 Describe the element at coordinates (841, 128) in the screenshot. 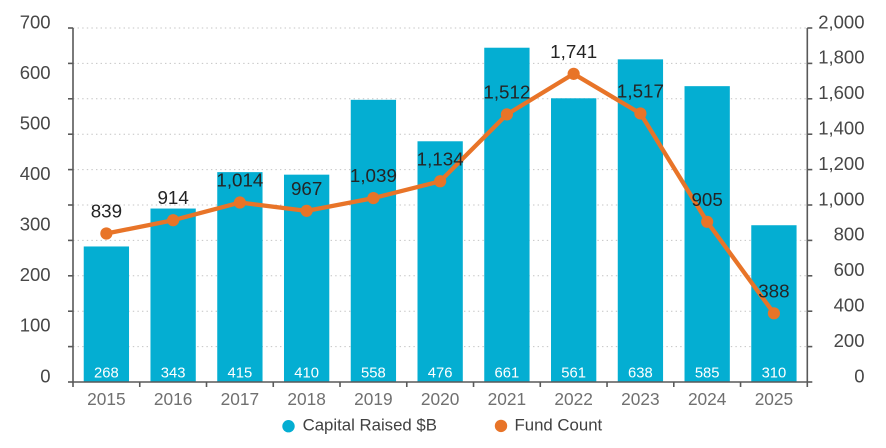

I see `svg-text: 1,400` at that location.